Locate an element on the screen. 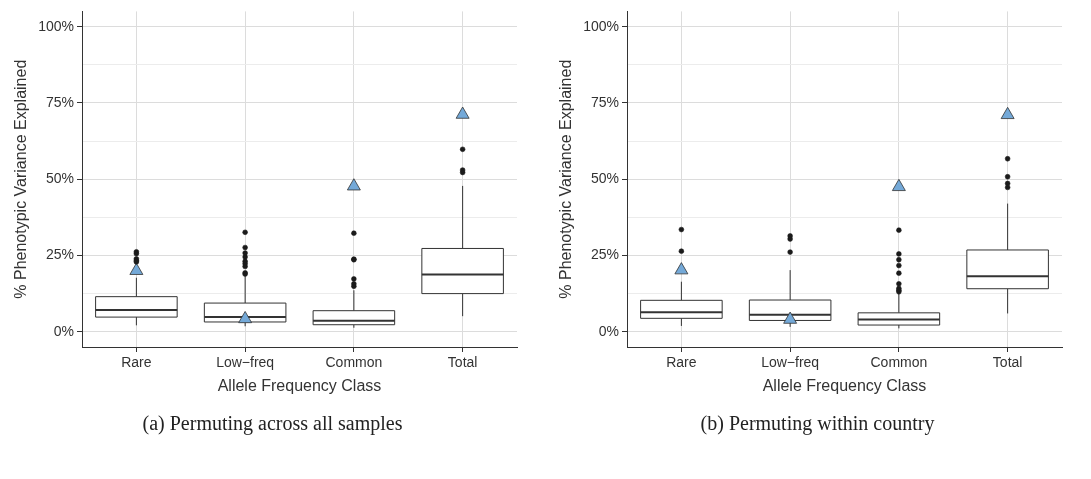 Image resolution: width=1091 pixels, height=479 pixels. text: (a) Permuting across all samples is located at coordinates (272, 423).